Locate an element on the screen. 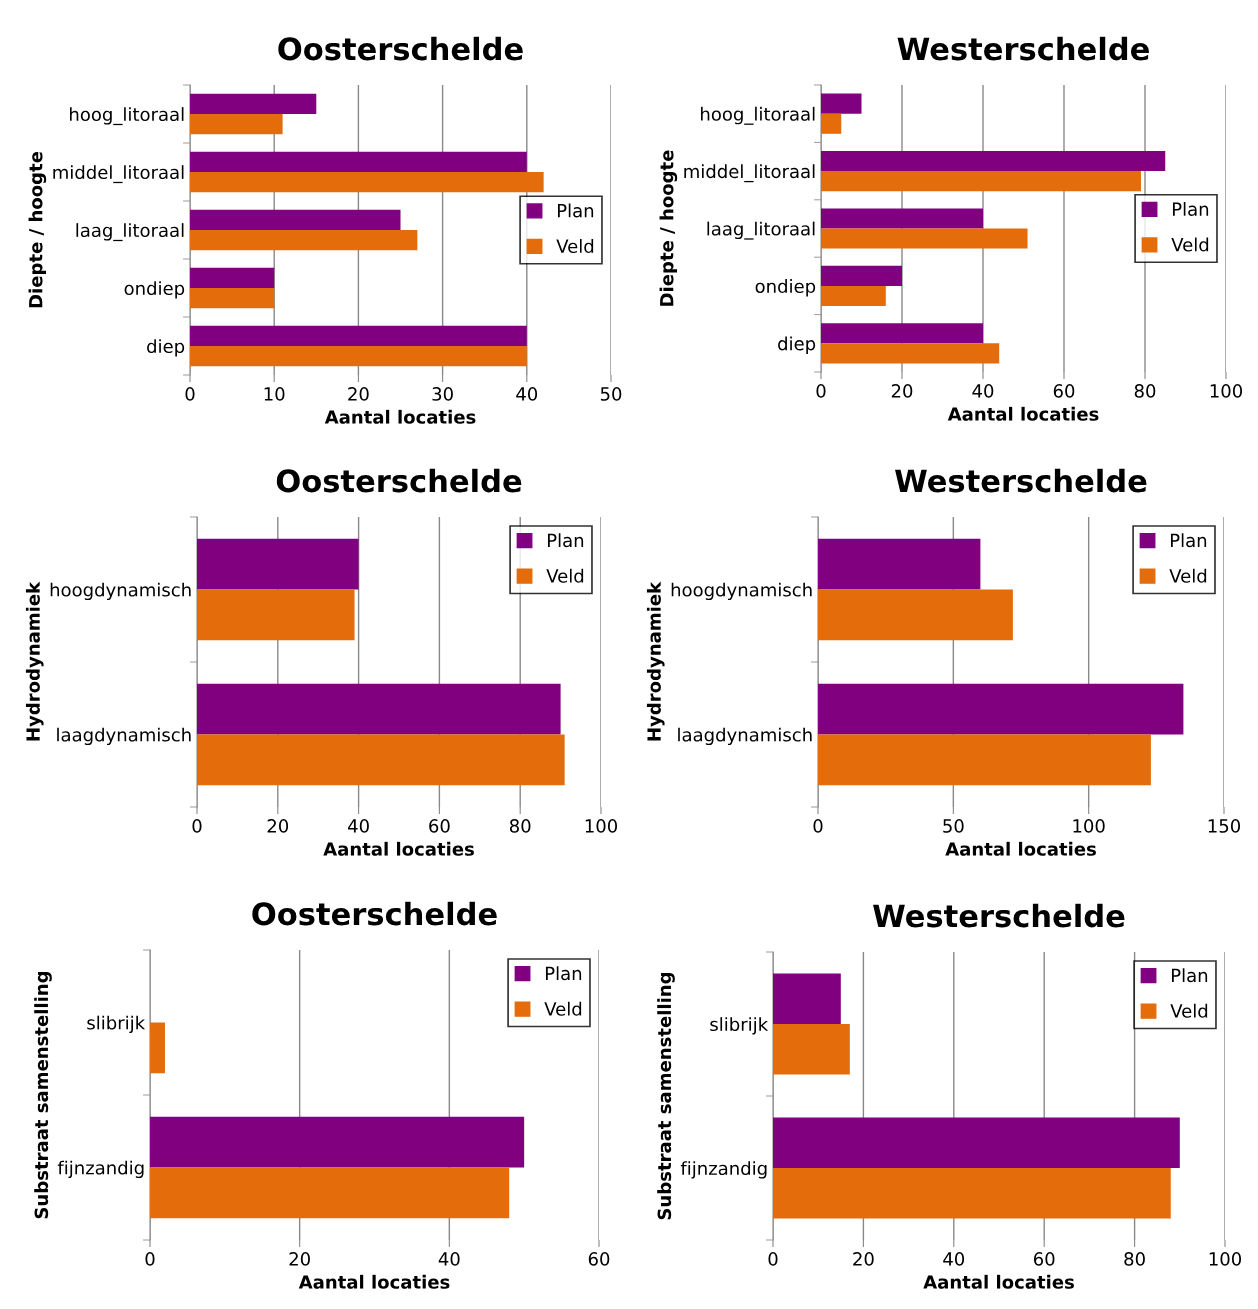 The image size is (1258, 1309). x-tick-label: 10 is located at coordinates (274, 394).